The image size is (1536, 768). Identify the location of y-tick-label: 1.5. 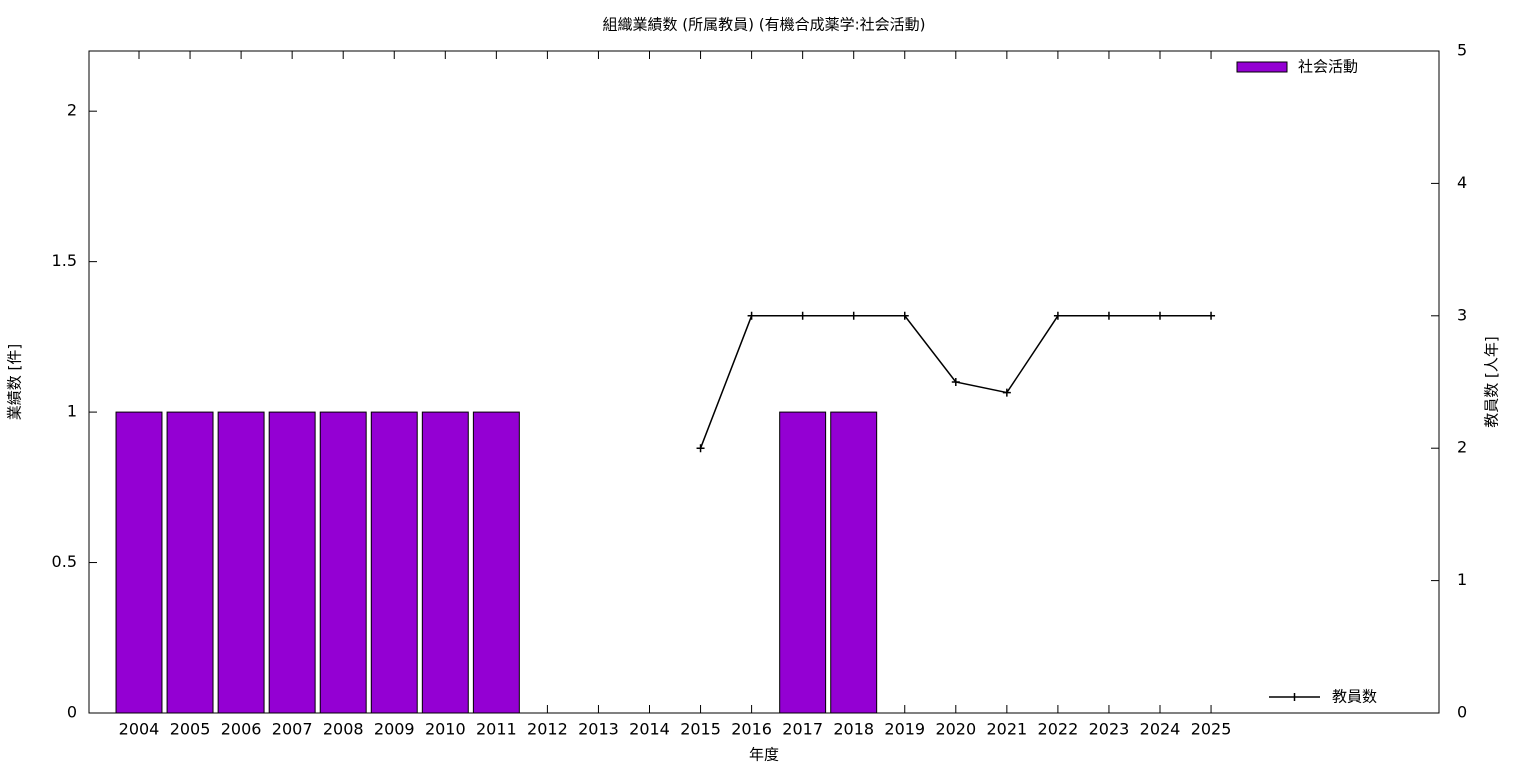
(64, 260).